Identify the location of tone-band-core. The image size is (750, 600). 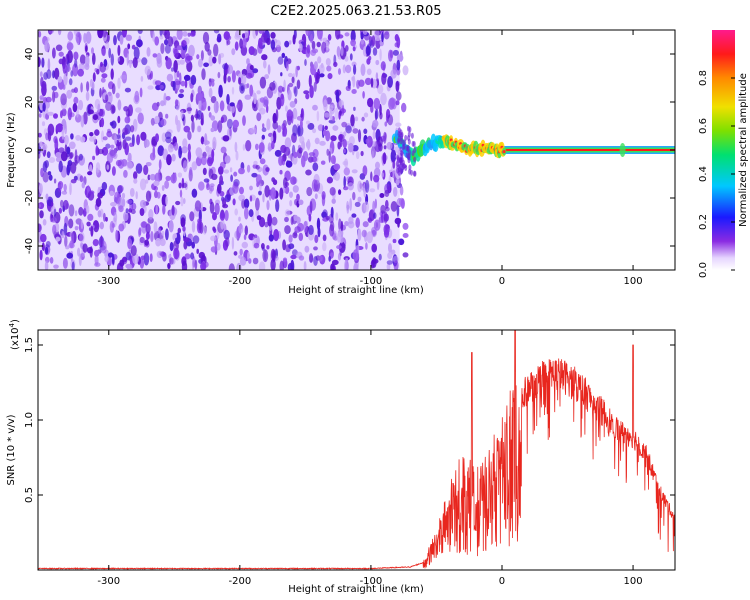
(588, 150).